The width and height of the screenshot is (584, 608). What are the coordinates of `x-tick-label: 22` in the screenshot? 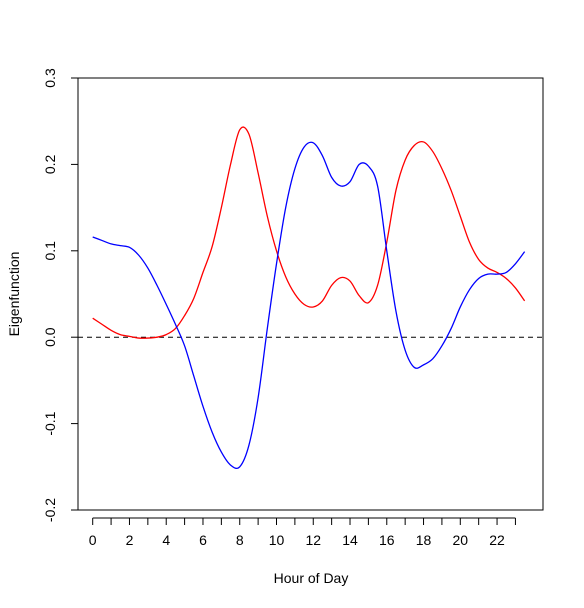 It's located at (497, 540).